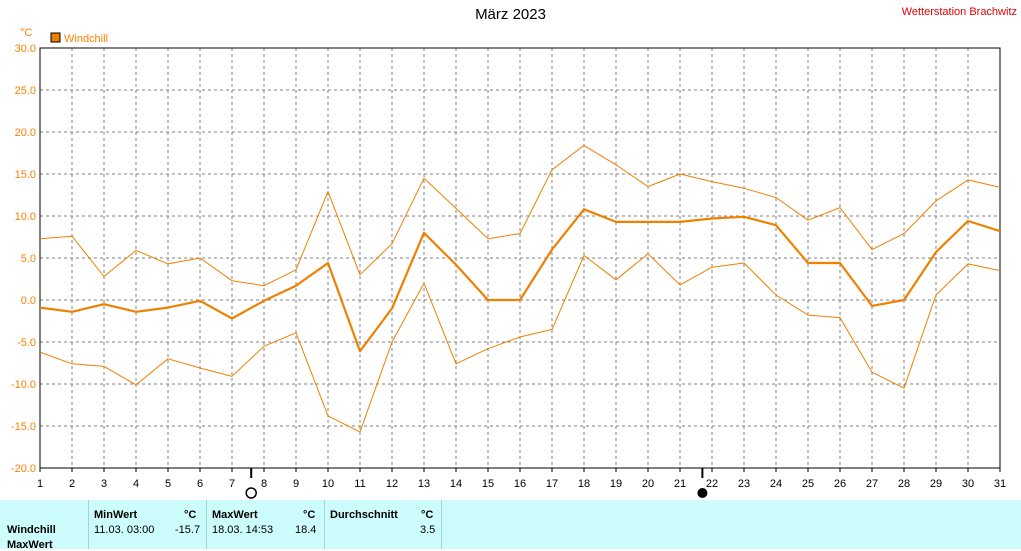 The width and height of the screenshot is (1021, 551). Describe the element at coordinates (364, 515) in the screenshot. I see `avg-header: Durchschnitt` at that location.